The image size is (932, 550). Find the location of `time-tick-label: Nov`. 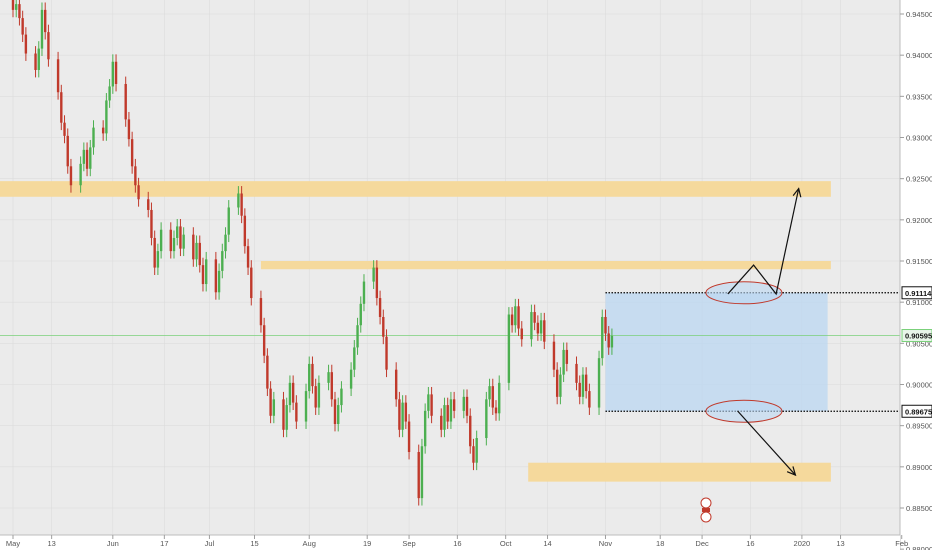

time-tick-label: Nov is located at coordinates (606, 543).